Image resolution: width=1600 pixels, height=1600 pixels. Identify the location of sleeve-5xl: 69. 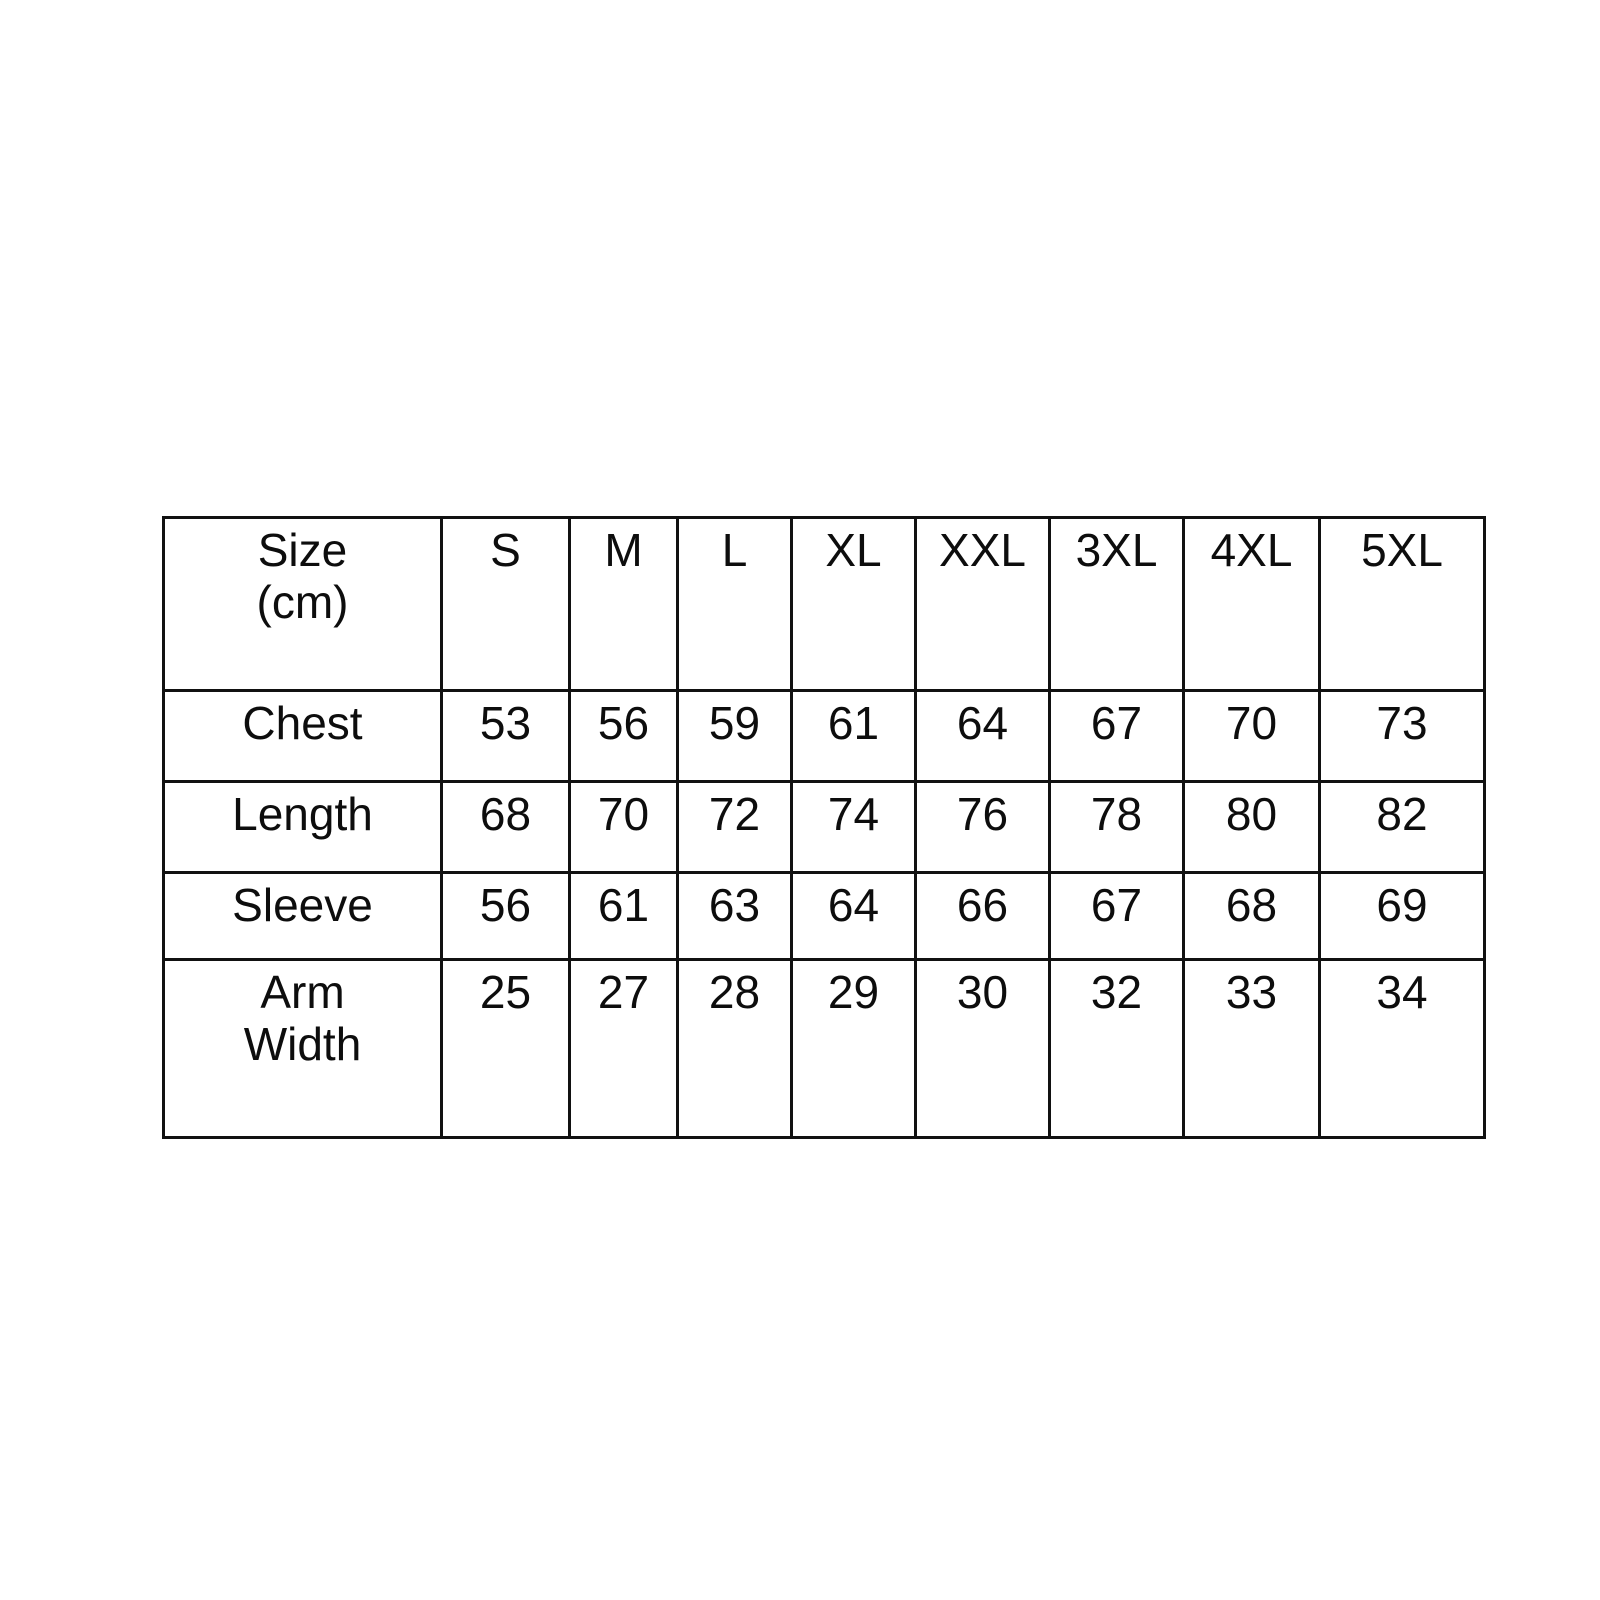
(1402, 916).